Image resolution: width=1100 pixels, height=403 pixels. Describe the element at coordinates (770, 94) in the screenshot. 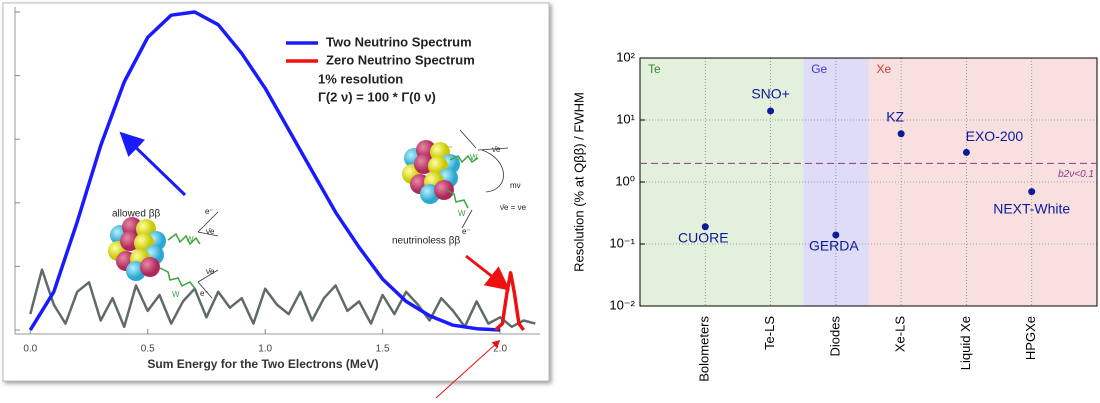

I see `point-label: SNO+` at that location.